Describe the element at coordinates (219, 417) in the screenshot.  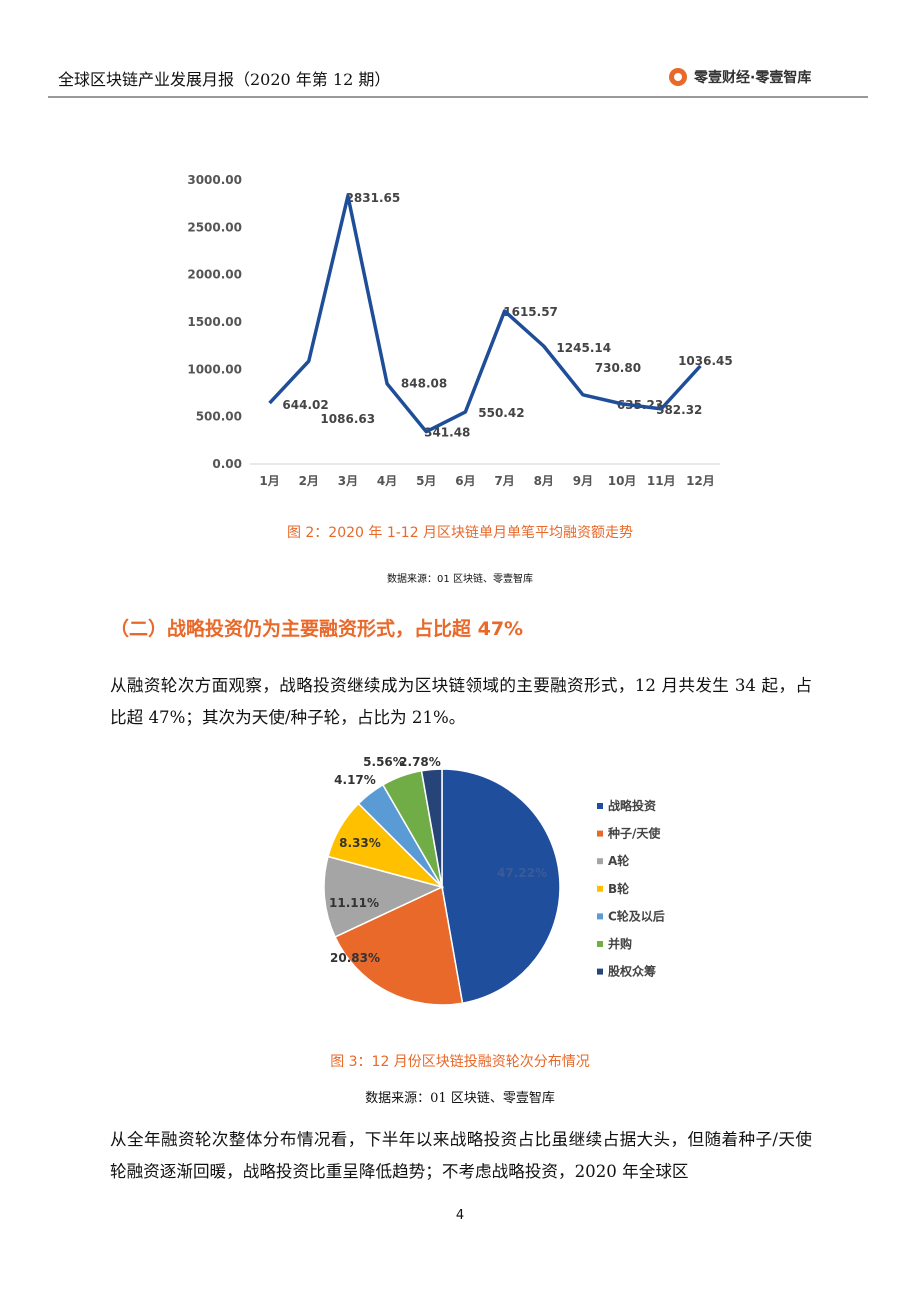
I see `y-tick-label: 500.00` at that location.